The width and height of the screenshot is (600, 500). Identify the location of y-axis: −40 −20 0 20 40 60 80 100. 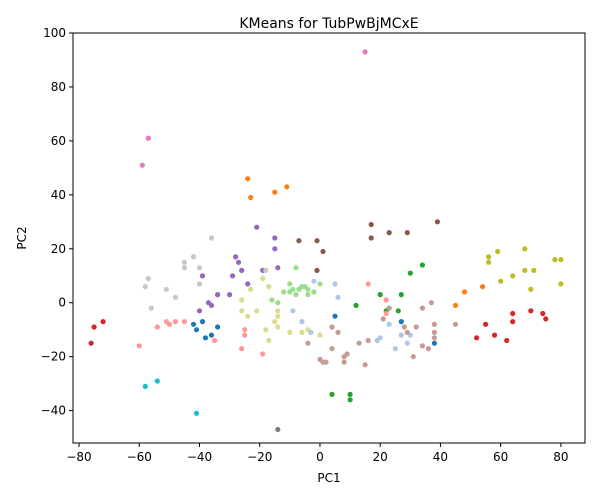
(57, 222).